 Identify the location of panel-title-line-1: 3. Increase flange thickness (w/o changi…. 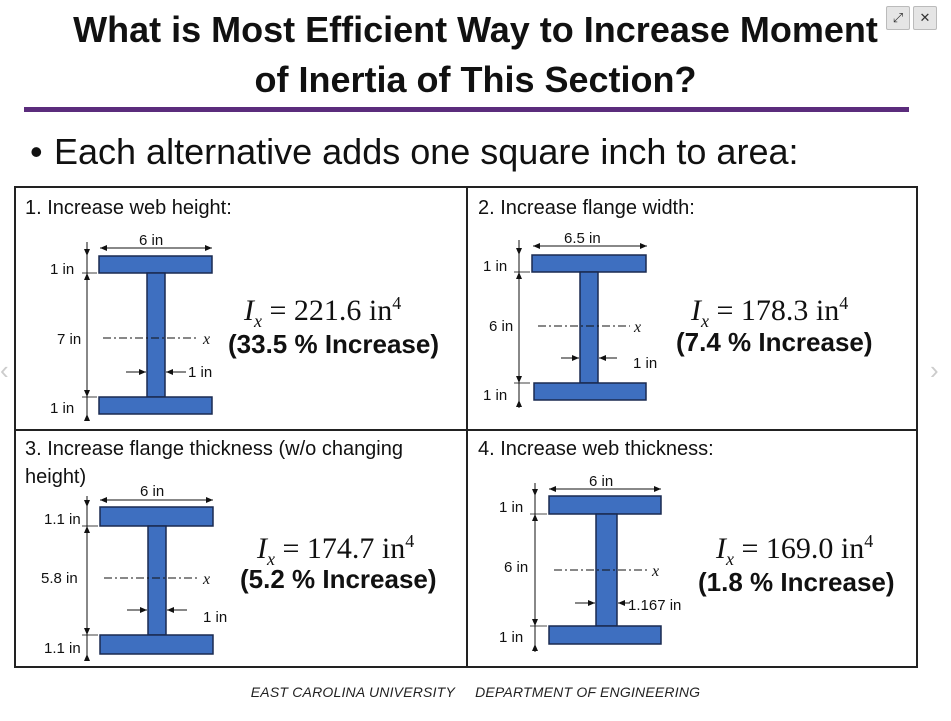
(214, 449).